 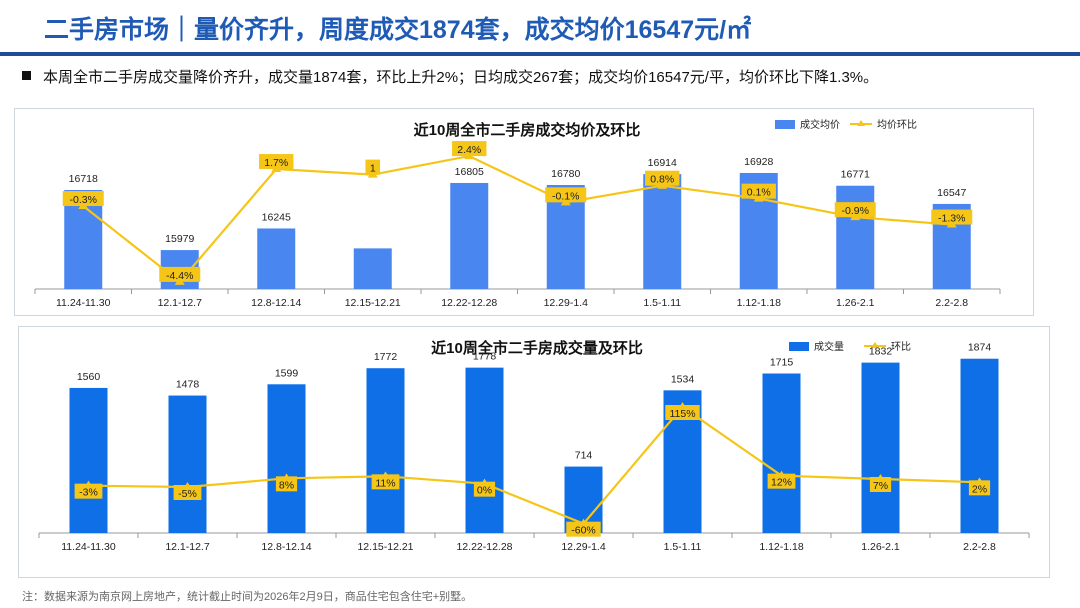 What do you see at coordinates (683, 379) in the screenshot?
I see `bar-value-label: 1534` at bounding box center [683, 379].